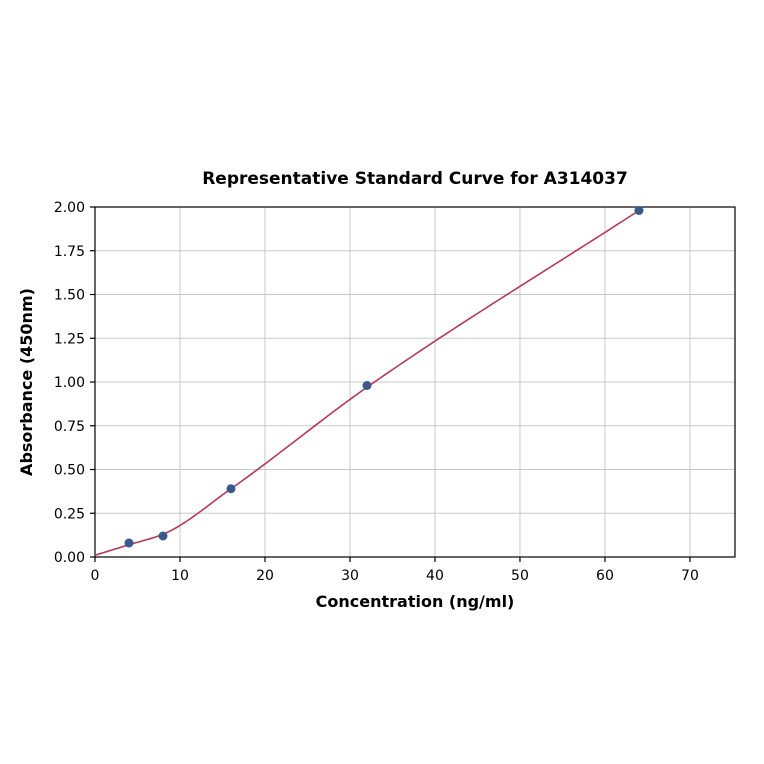  Describe the element at coordinates (26, 382) in the screenshot. I see `y-axis-label: Absorbance (450nm)` at that location.